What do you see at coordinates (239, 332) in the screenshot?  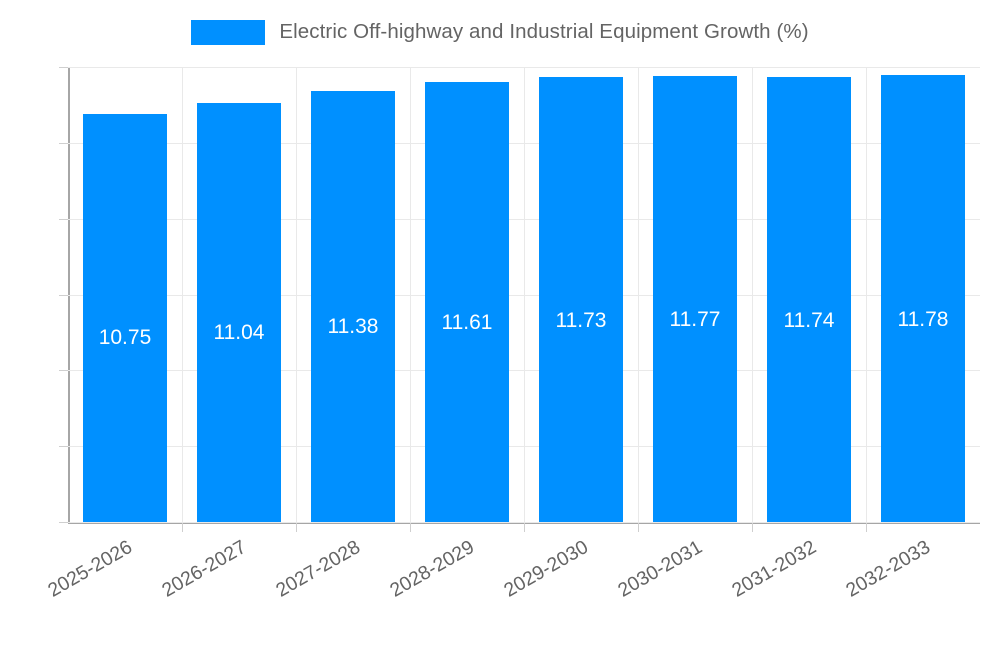 I see `bar-value-label: 11.04` at bounding box center [239, 332].